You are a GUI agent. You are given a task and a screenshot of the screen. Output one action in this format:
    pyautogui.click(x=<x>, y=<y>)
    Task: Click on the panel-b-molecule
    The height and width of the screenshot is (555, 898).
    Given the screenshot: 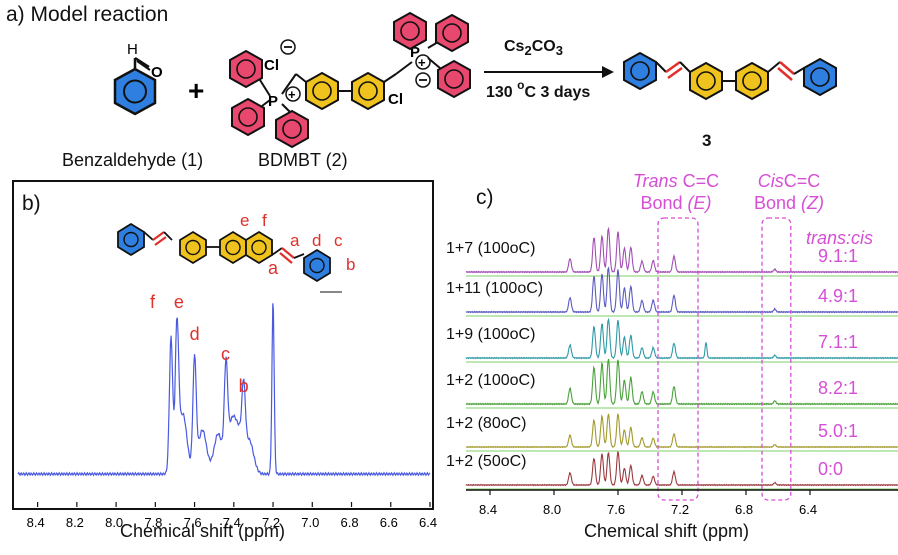 What is the action you would take?
    pyautogui.click(x=229, y=257)
    